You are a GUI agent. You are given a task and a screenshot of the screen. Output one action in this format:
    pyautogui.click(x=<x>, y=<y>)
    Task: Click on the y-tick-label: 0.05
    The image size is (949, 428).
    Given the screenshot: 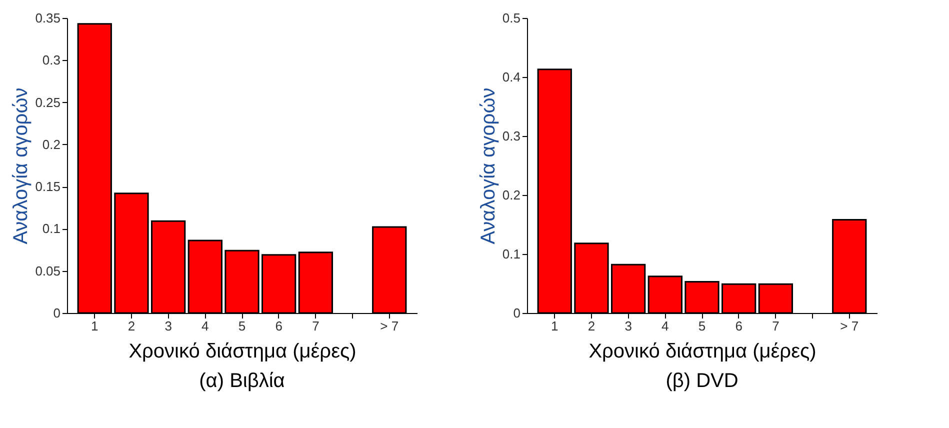 What is the action you would take?
    pyautogui.click(x=47, y=270)
    